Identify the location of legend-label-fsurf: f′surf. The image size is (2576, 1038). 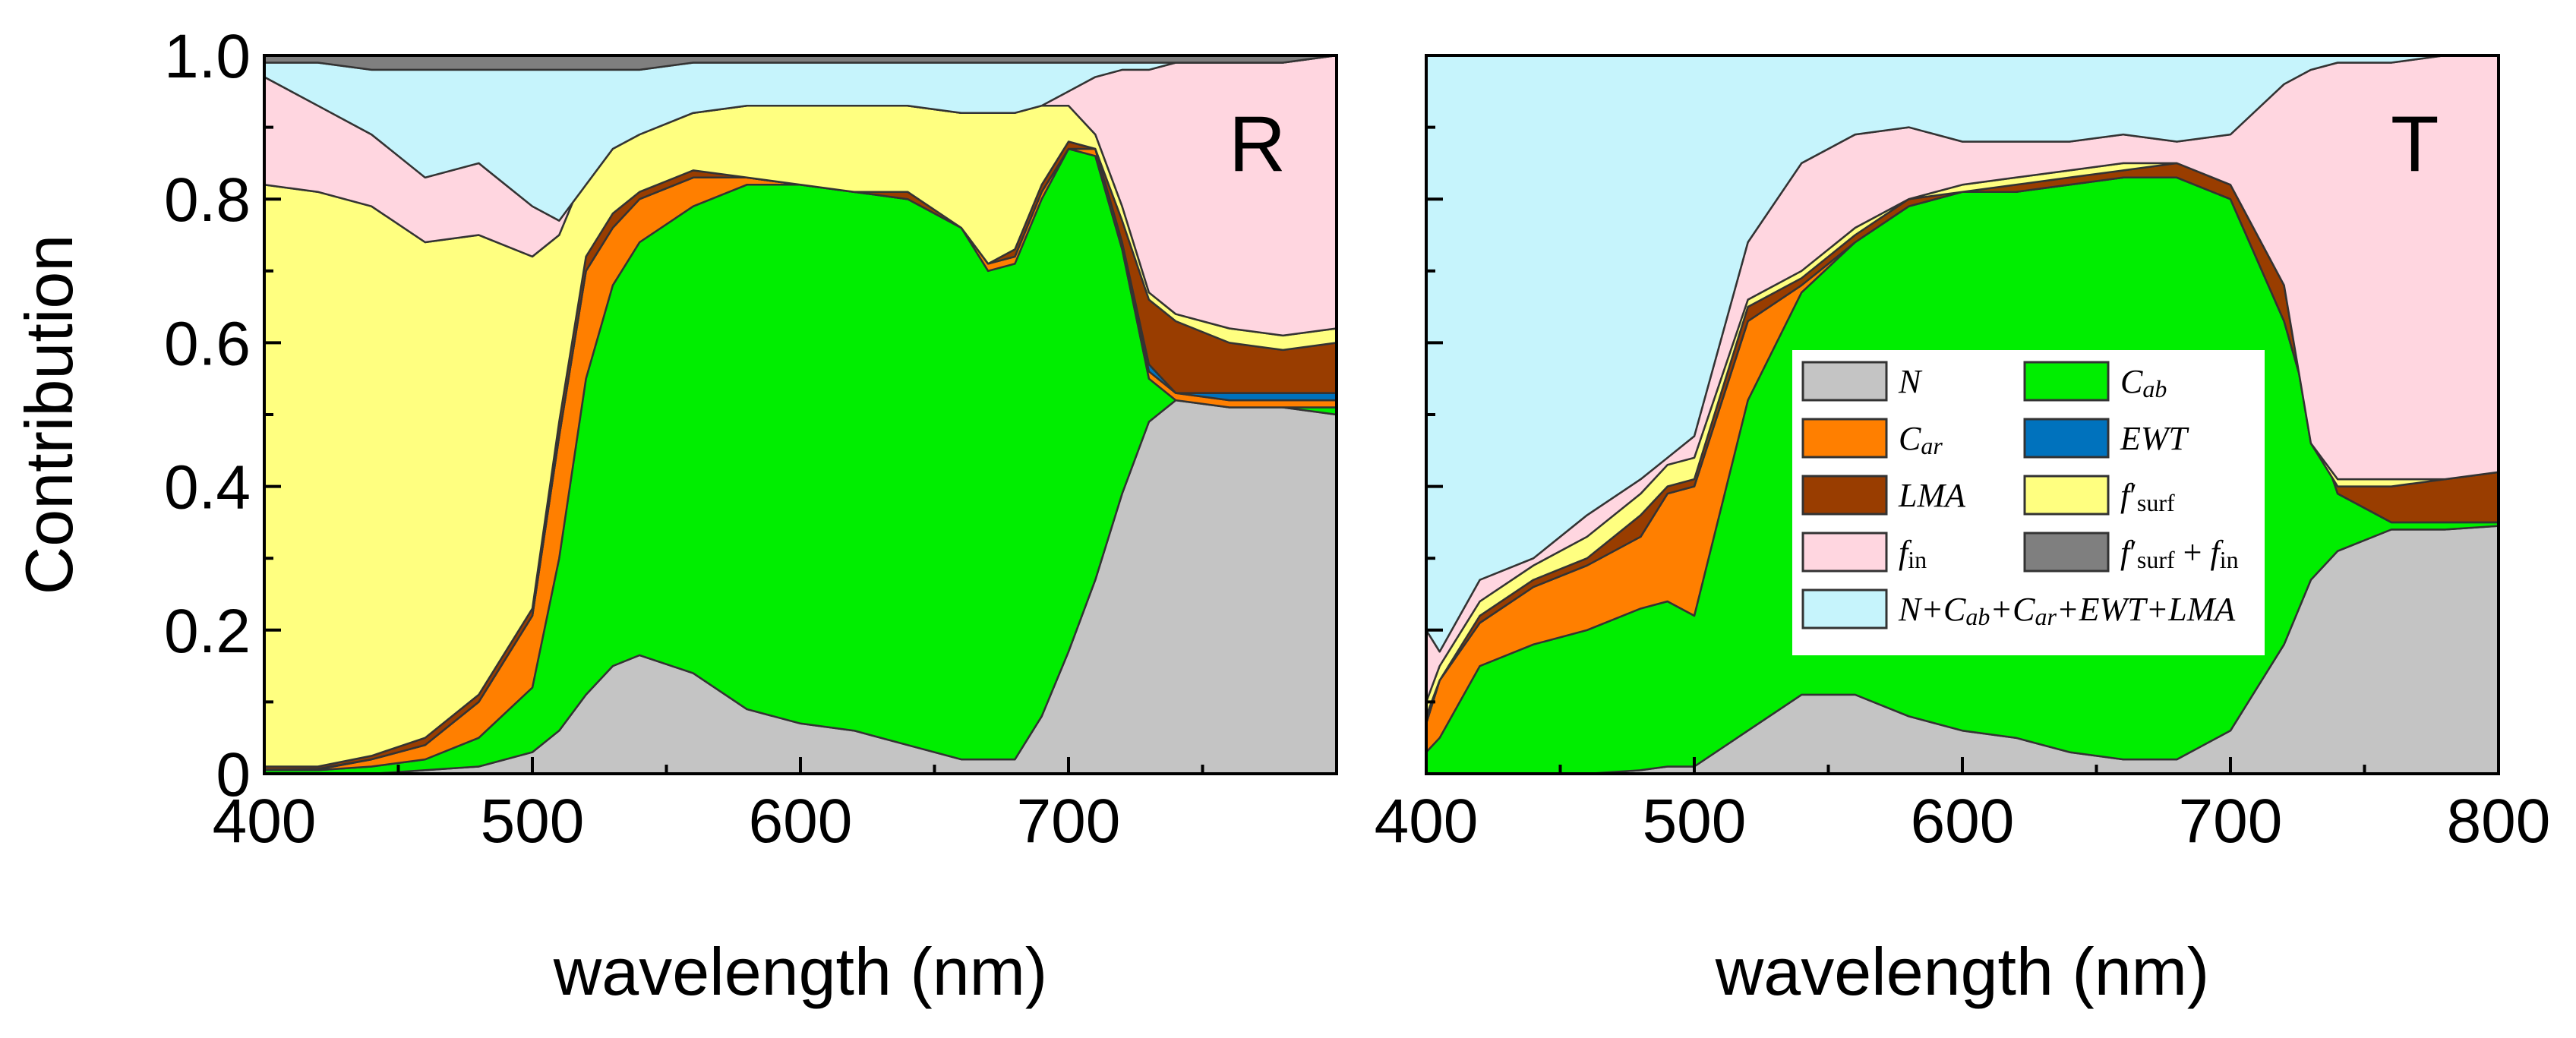
(2147, 497).